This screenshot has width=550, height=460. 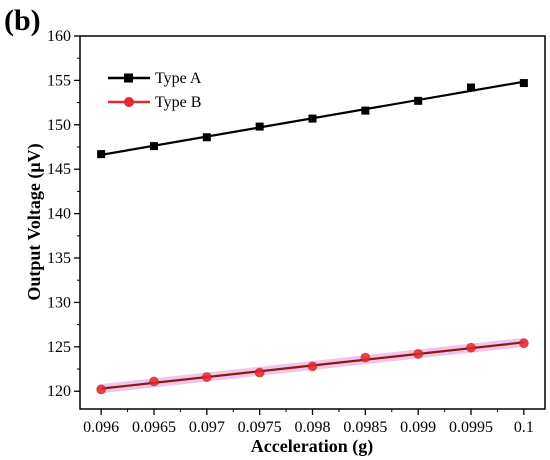 I want to click on panel-label: (b), so click(x=22, y=20).